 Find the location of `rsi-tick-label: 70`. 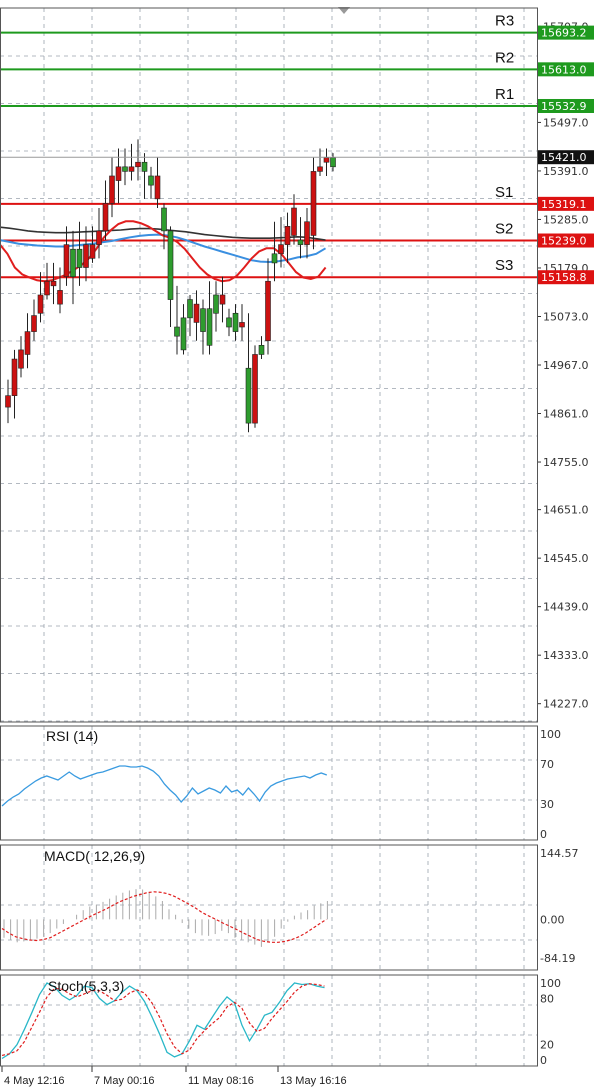

rsi-tick-label: 70 is located at coordinates (547, 764).